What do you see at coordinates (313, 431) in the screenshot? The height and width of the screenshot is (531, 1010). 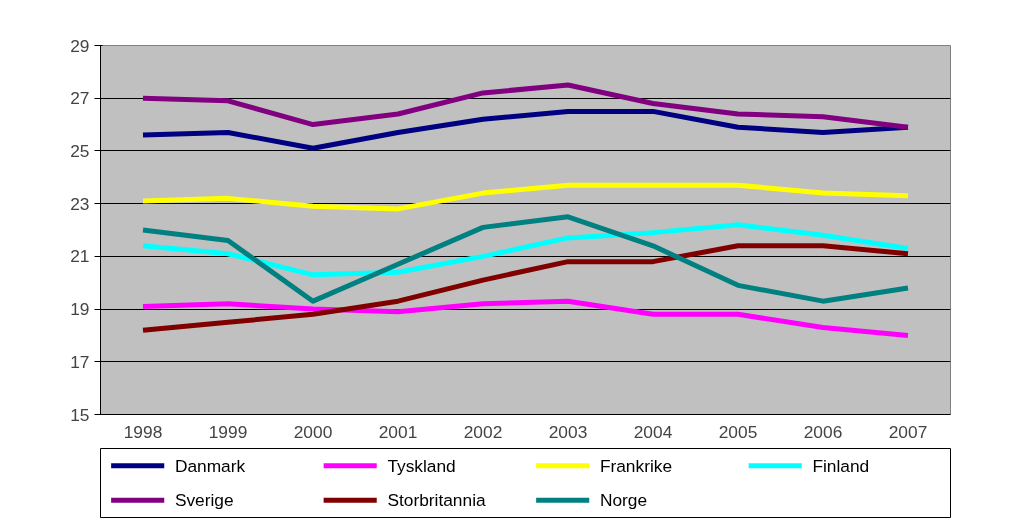 I see `x-tick-label: 2000` at bounding box center [313, 431].